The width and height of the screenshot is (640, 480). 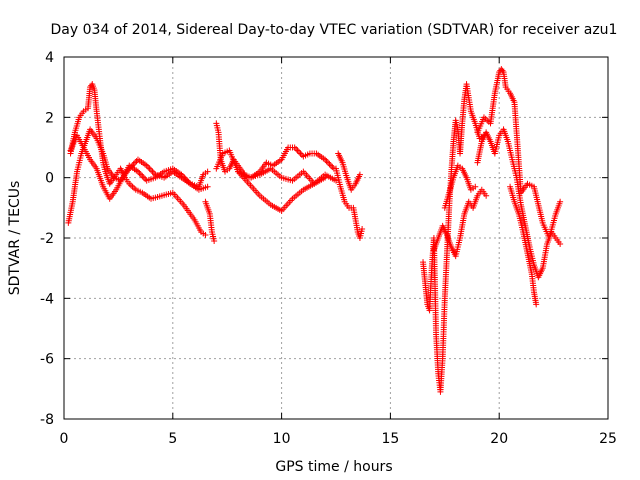 I want to click on y-tick-label: 0, so click(x=49, y=179).